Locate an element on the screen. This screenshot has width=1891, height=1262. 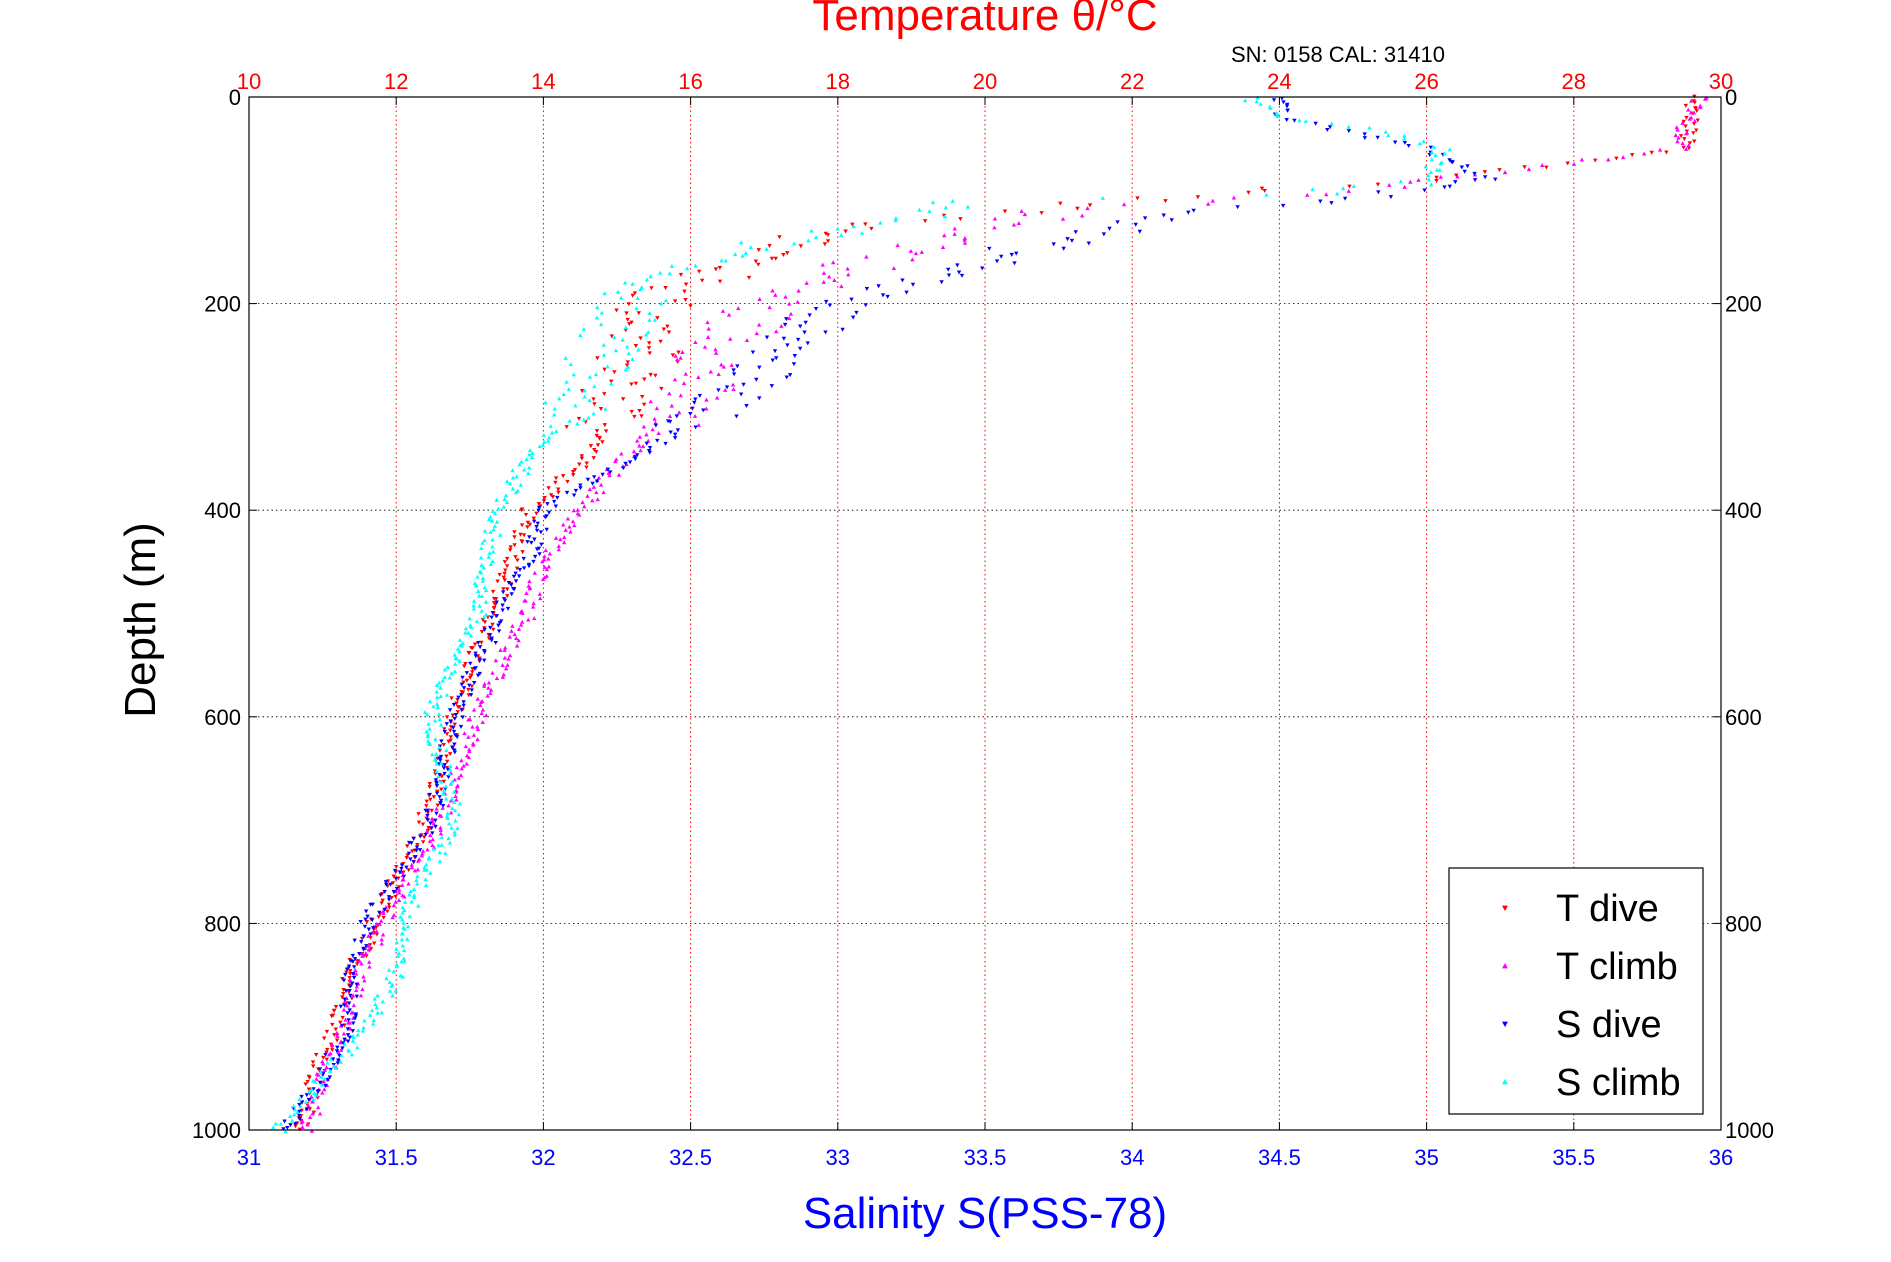
y-tick-label-right: 800 is located at coordinates (1743, 923).